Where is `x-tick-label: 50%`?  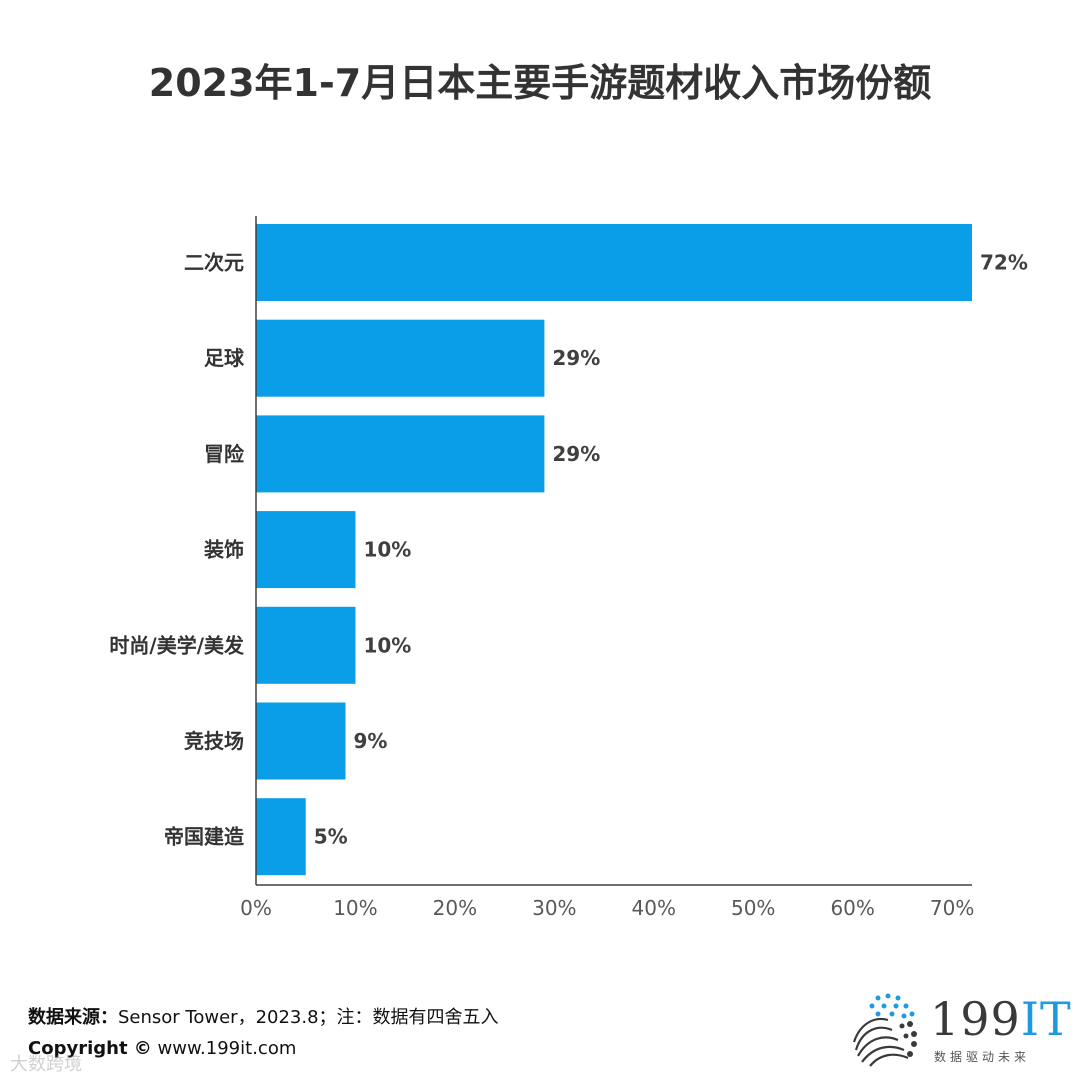
x-tick-label: 50% is located at coordinates (753, 908).